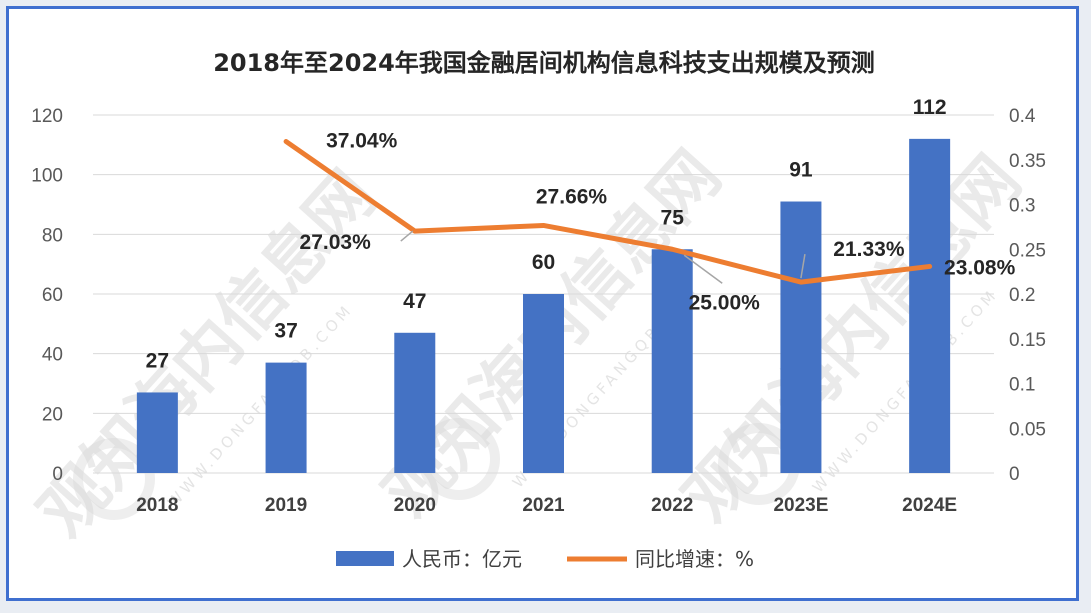 Image resolution: width=1091 pixels, height=613 pixels. Describe the element at coordinates (545, 559) in the screenshot. I see `legend: 人民币：亿元 同比增速：%` at that location.